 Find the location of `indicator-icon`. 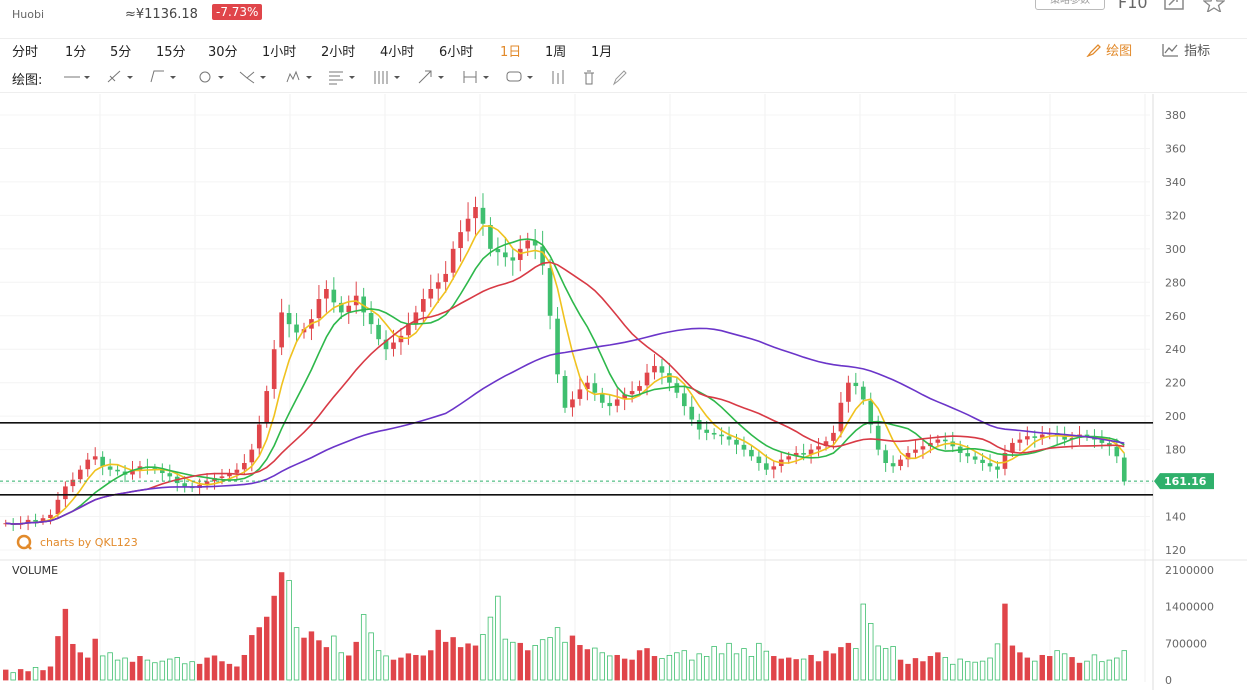

indicator-icon is located at coordinates (1170, 50).